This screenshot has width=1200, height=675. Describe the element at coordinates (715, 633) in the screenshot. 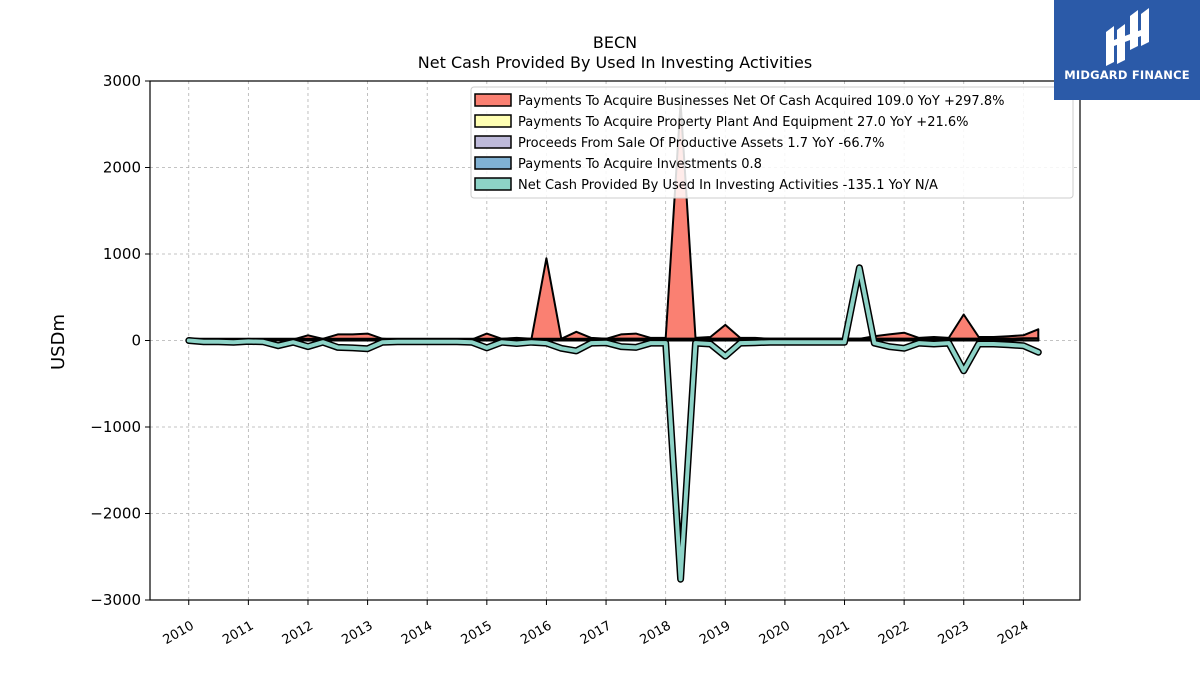

I see `x-tick-label: 2019` at that location.